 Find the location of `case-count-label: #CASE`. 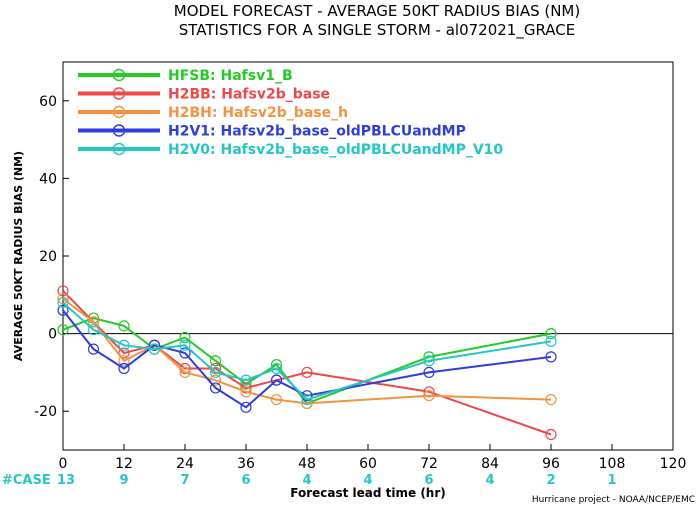

case-count-label: #CASE is located at coordinates (26, 480).